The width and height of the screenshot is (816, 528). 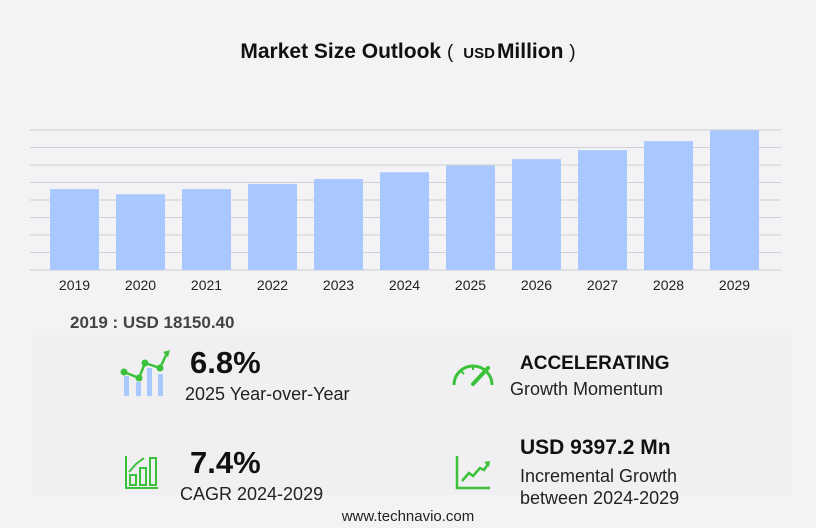 I want to click on x-tick-label: 2026, so click(x=536, y=285).